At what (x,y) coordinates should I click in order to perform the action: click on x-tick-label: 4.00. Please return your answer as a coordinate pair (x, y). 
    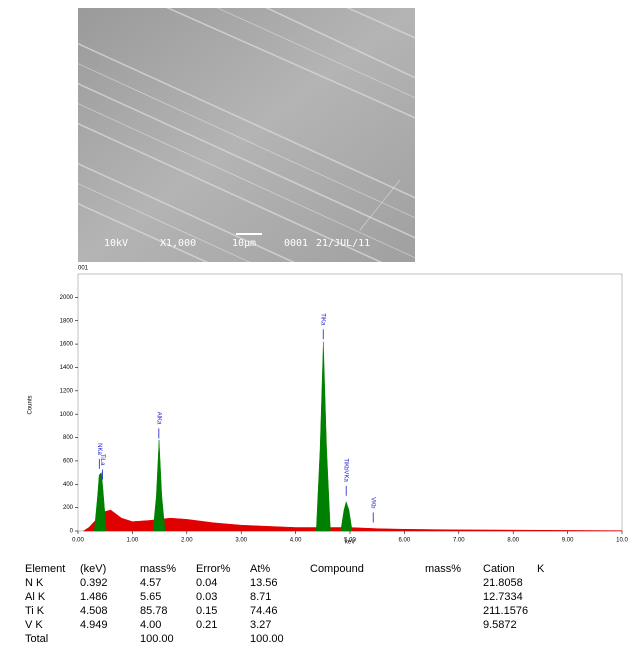
    Looking at the image, I should click on (296, 541).